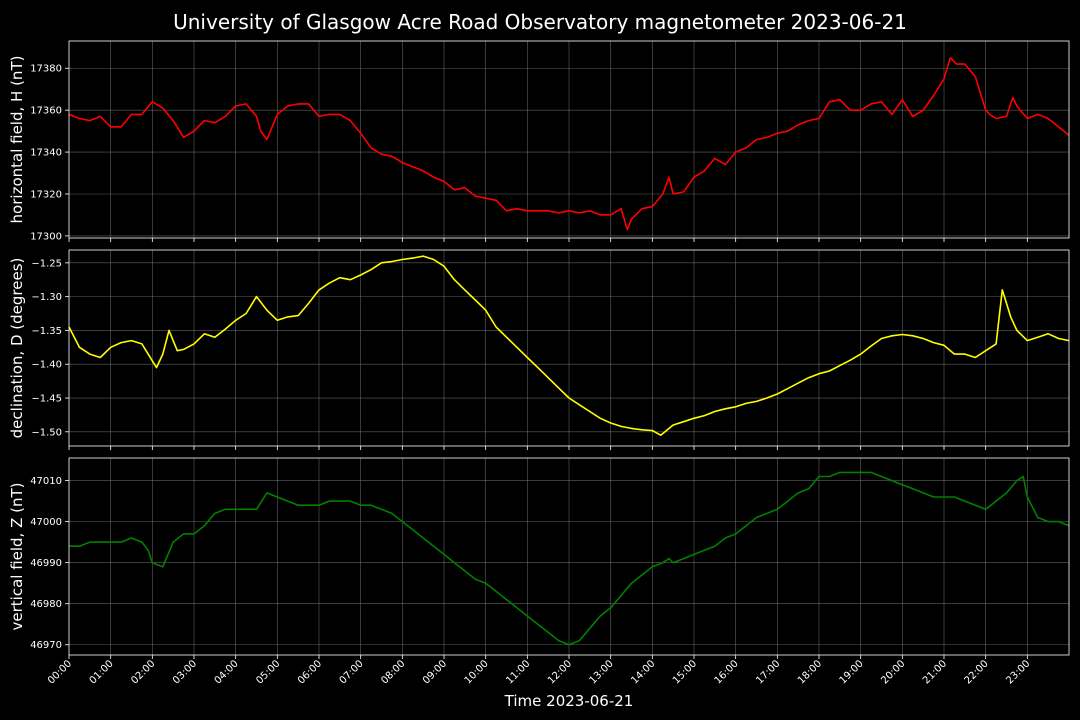 The width and height of the screenshot is (1080, 720). What do you see at coordinates (46, 365) in the screenshot?
I see `y-tick-label: −1.40` at bounding box center [46, 365].